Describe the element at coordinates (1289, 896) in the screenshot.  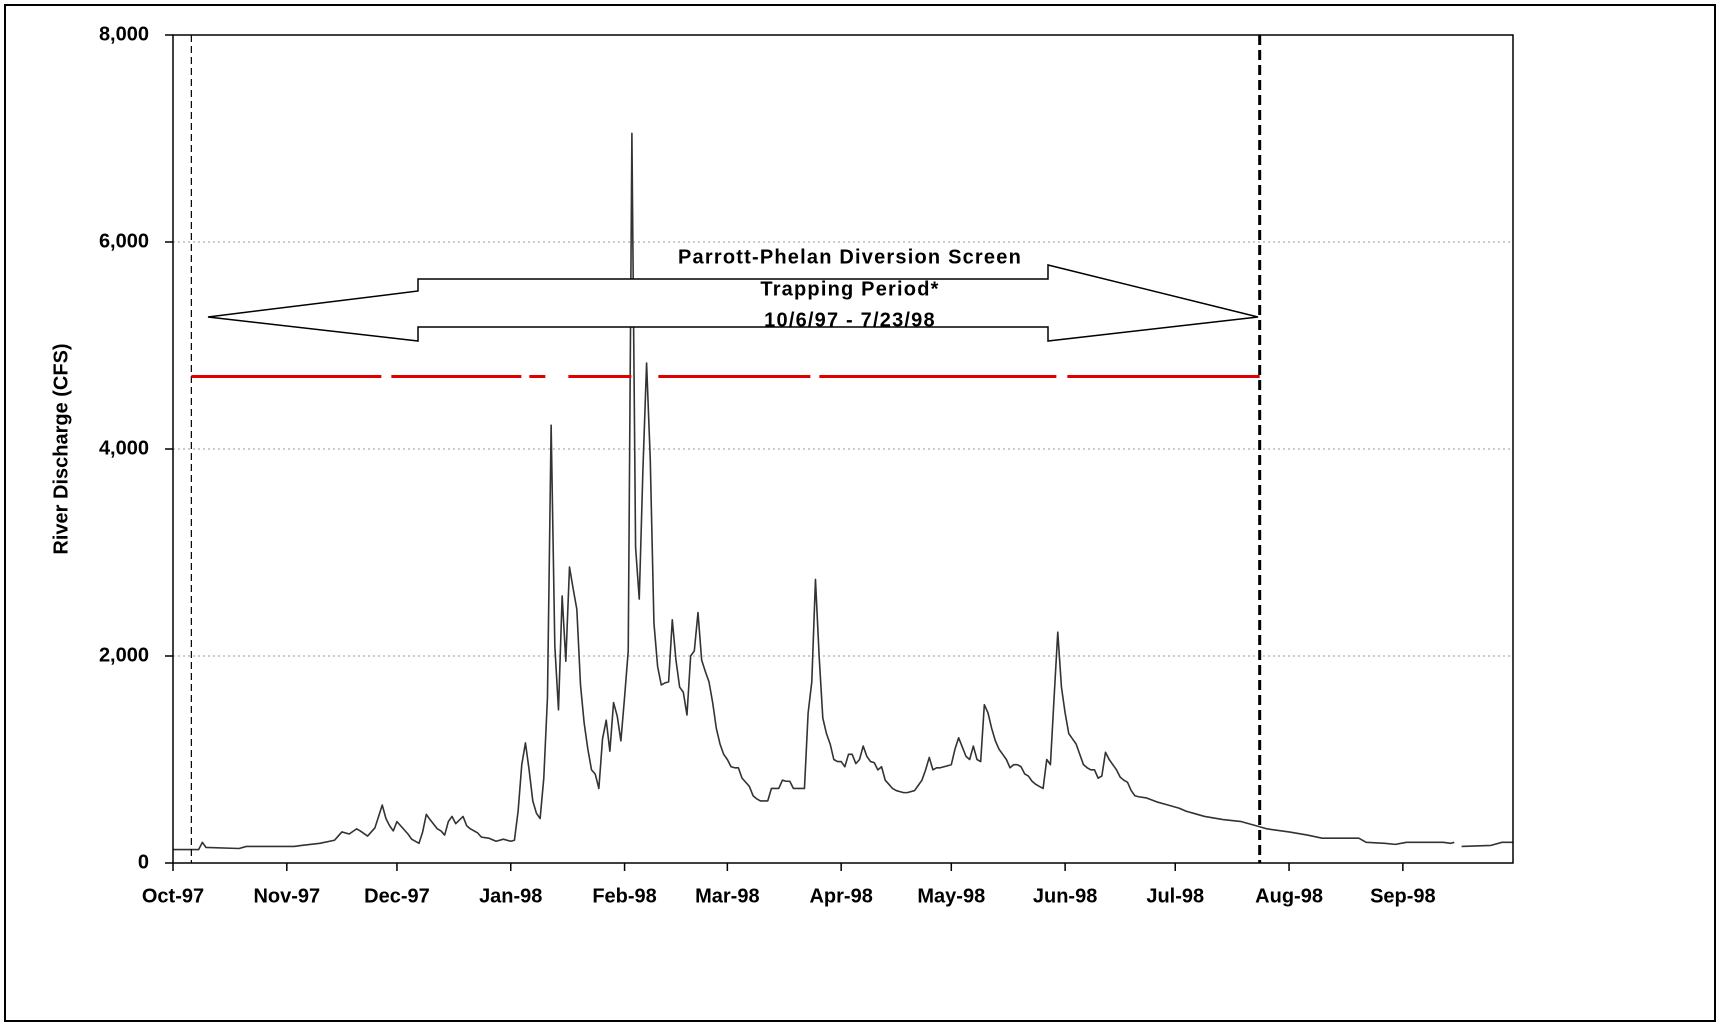
I see `x-tick-label: Aug-98` at that location.